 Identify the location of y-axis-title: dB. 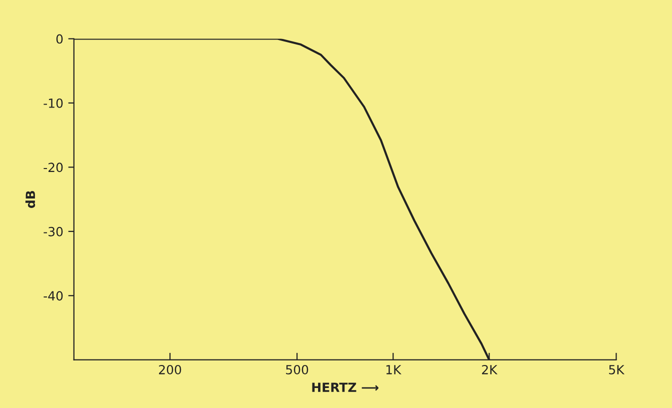
(30, 199).